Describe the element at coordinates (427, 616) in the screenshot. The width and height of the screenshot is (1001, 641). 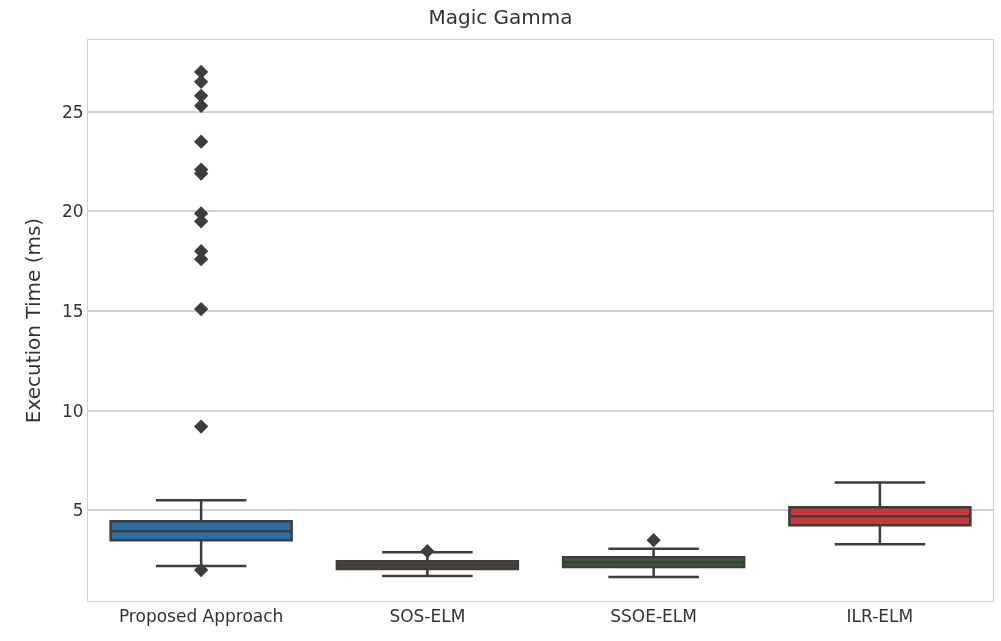
I see `x-tick-label: SOS-ELM` at that location.